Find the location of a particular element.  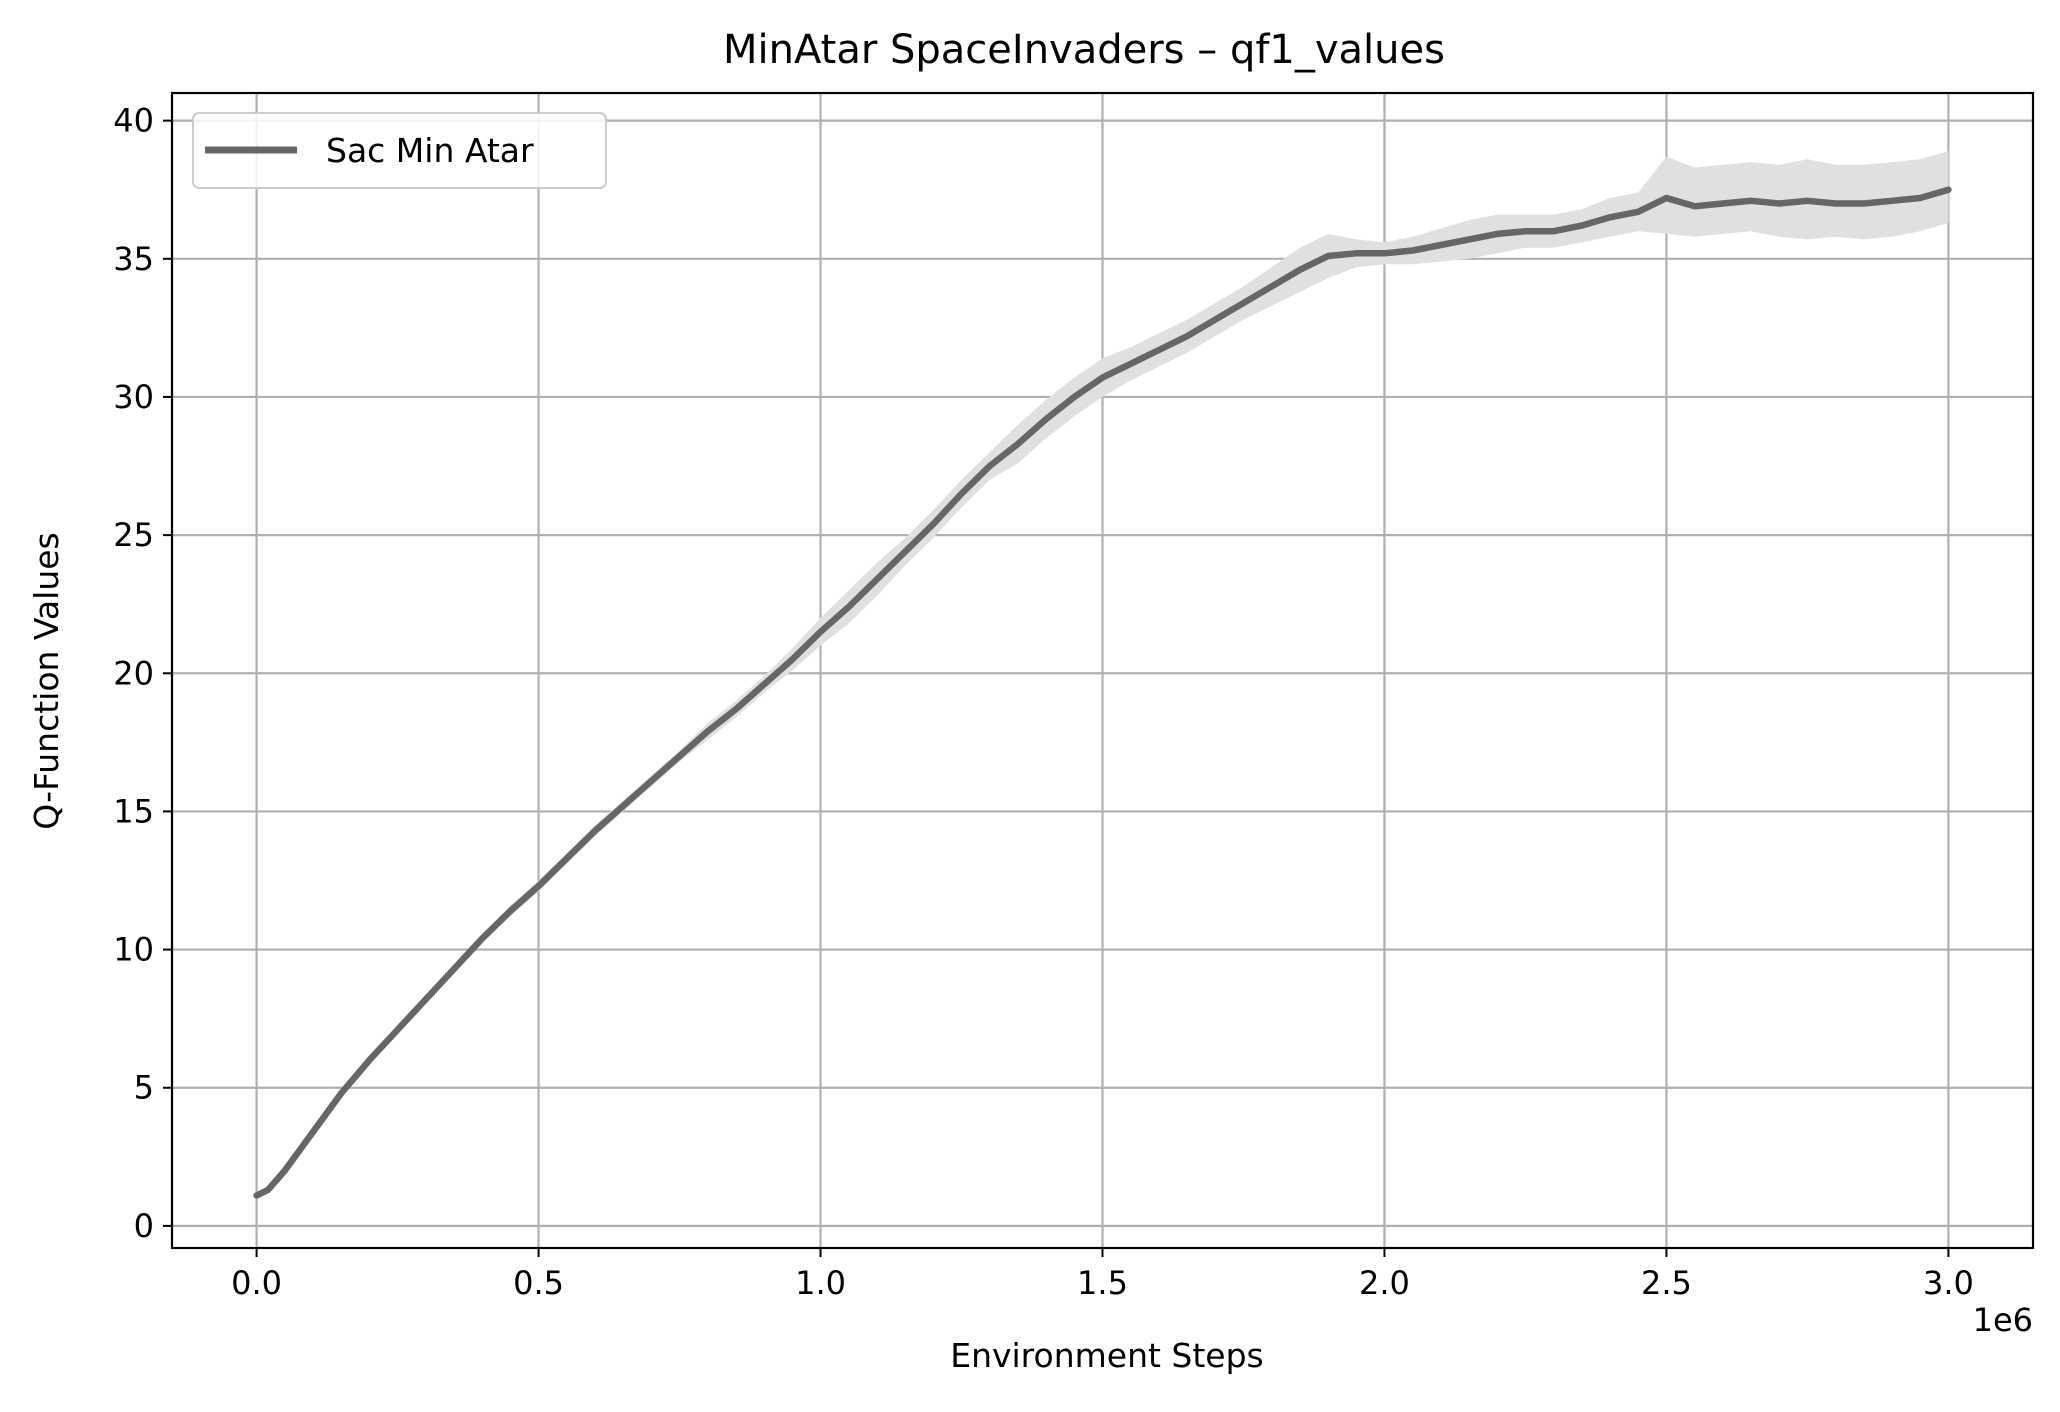

x-tick-label: 0.0 is located at coordinates (256, 1283).